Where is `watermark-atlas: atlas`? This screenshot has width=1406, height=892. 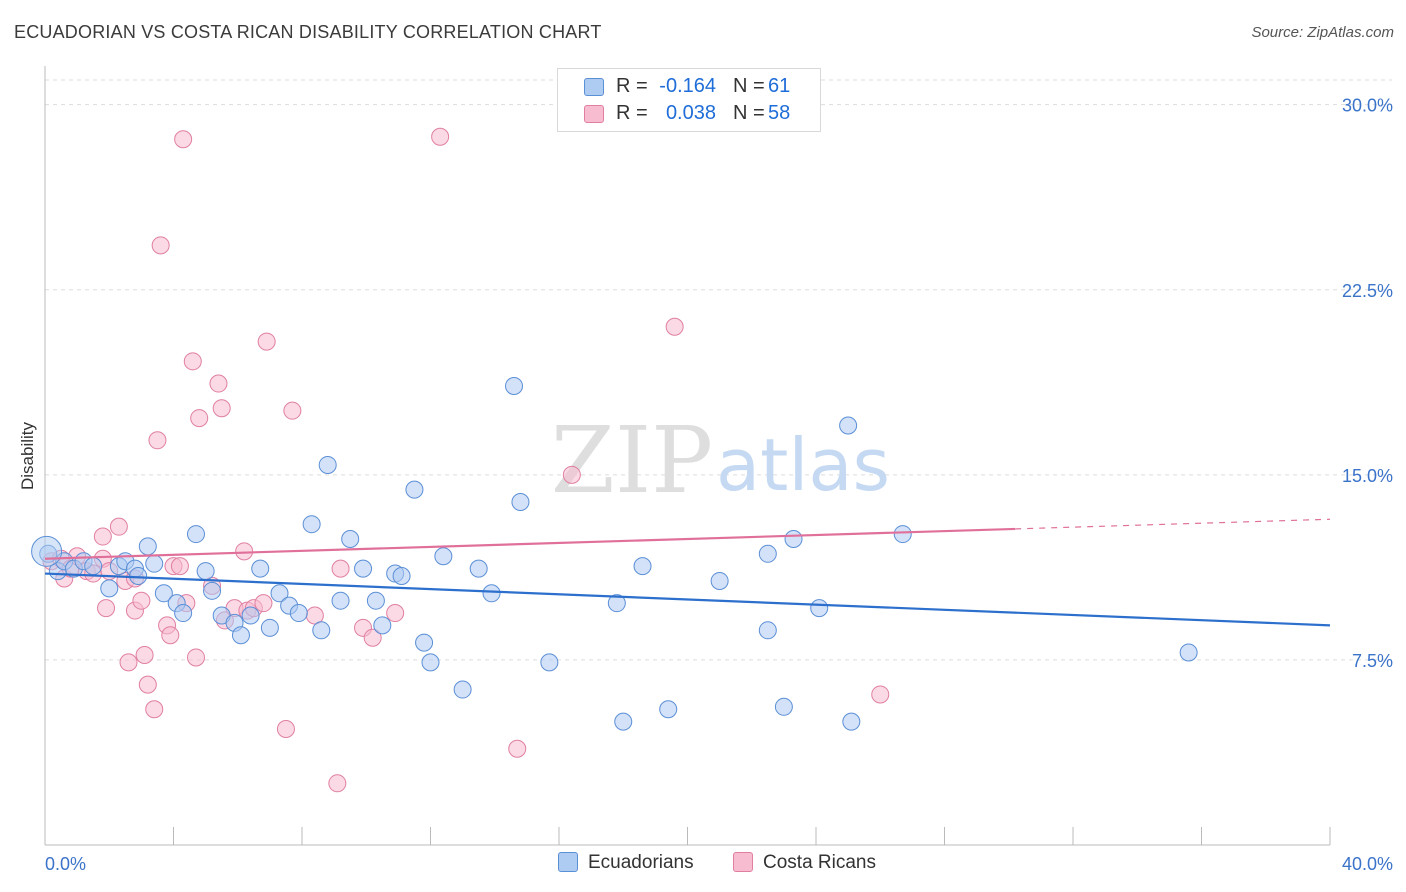 watermark-atlas: atlas is located at coordinates (803, 465).